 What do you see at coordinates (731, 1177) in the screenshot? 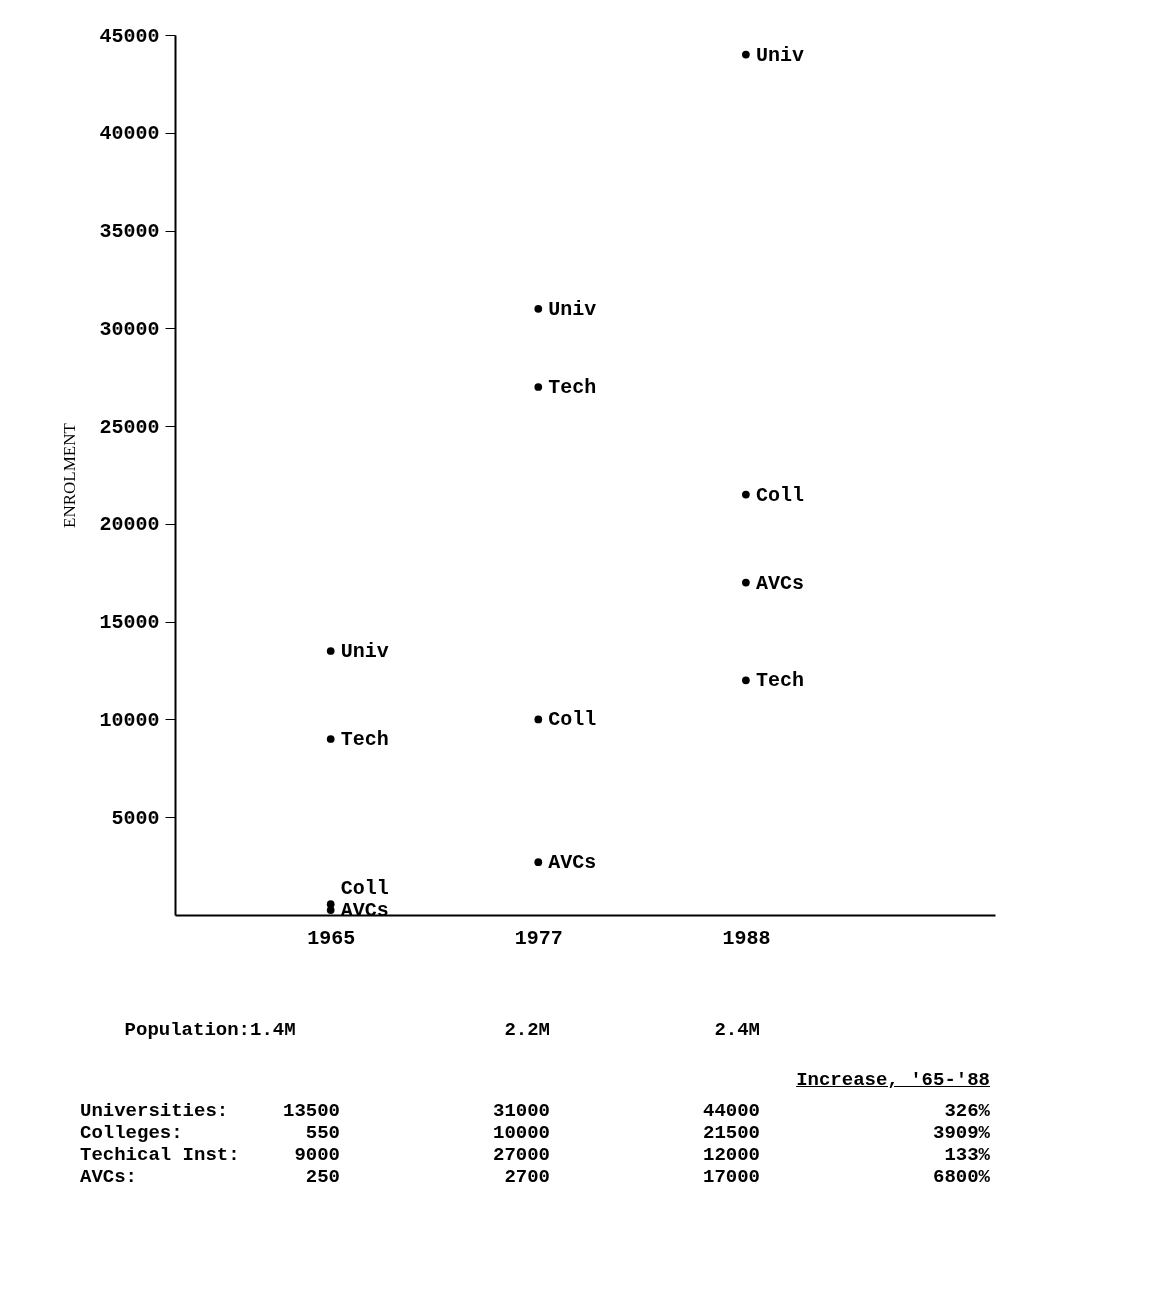
I see `data-label: 17000` at bounding box center [731, 1177].